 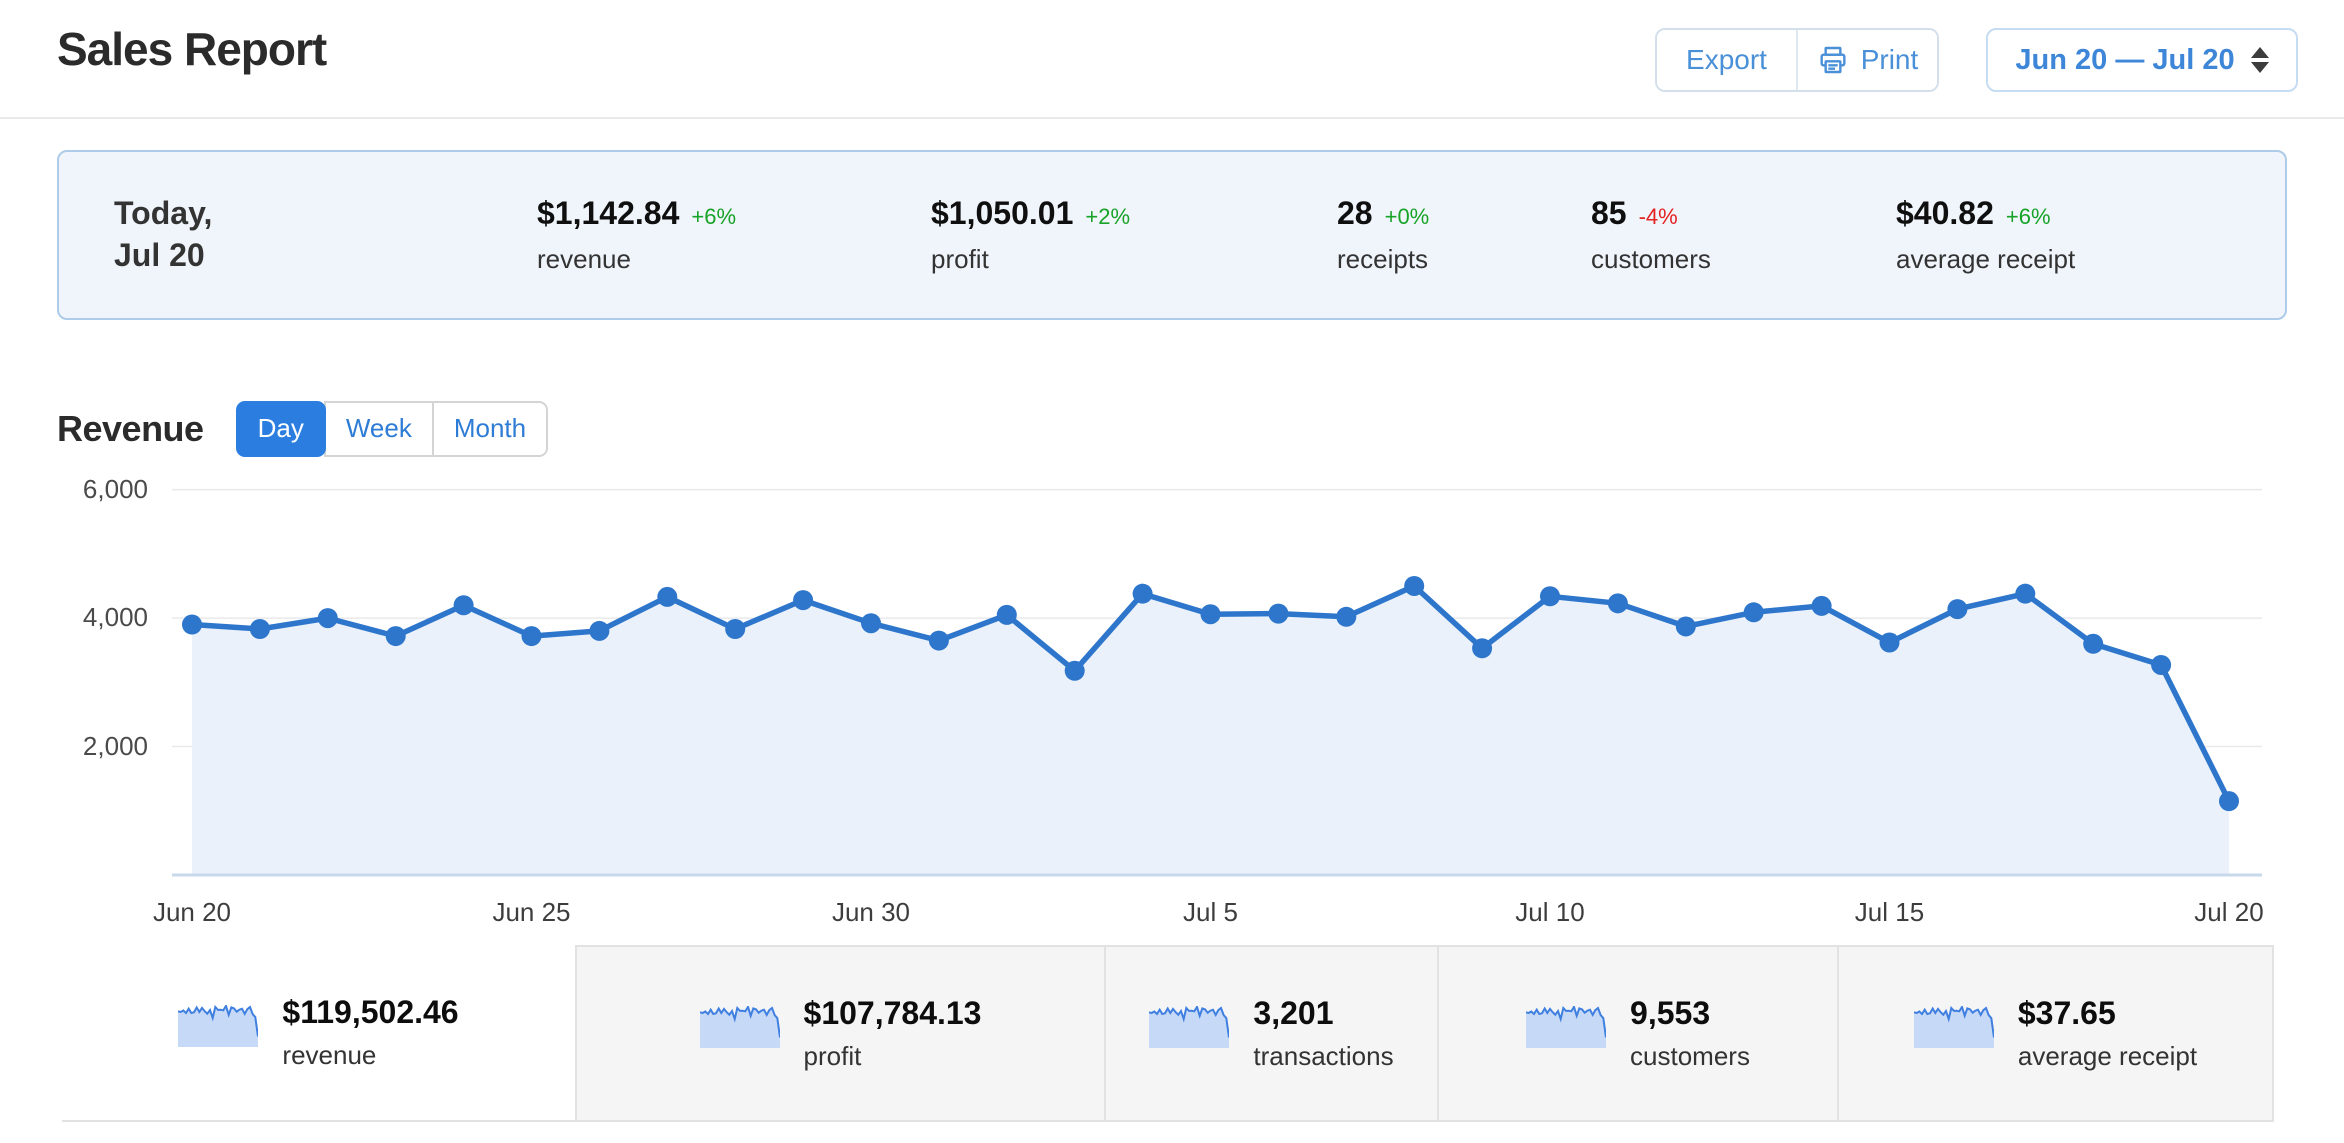 I want to click on today-revenue-delta: +6%, so click(x=714, y=216).